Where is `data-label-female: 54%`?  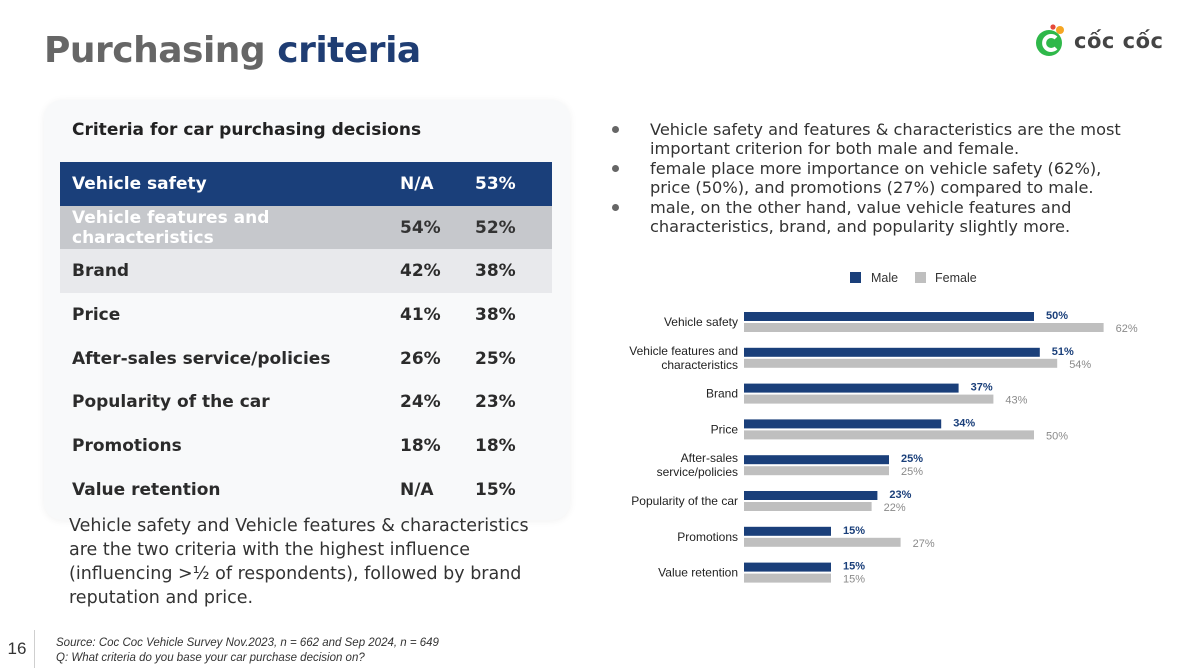 data-label-female: 54% is located at coordinates (1080, 365).